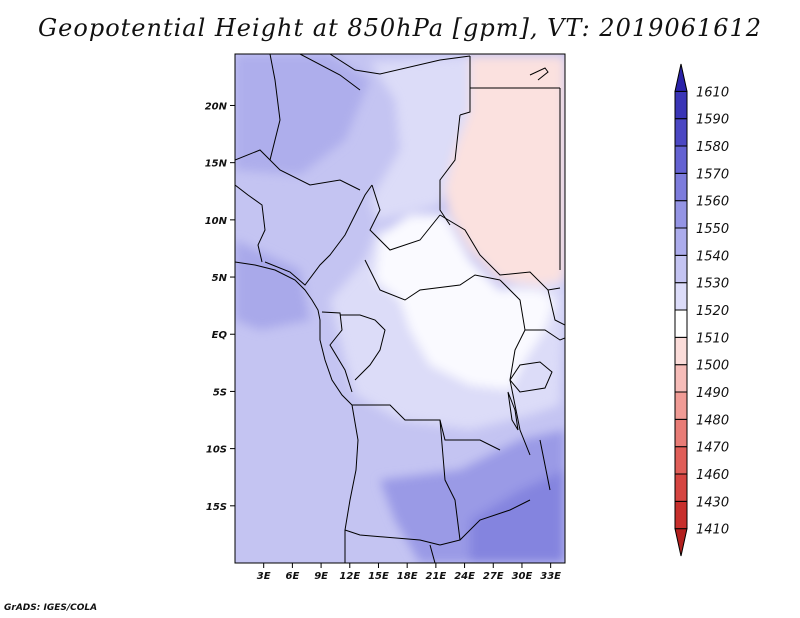 This screenshot has height=618, width=800. What do you see at coordinates (275, 107) in the screenshot?
I see `border-niger-west` at bounding box center [275, 107].